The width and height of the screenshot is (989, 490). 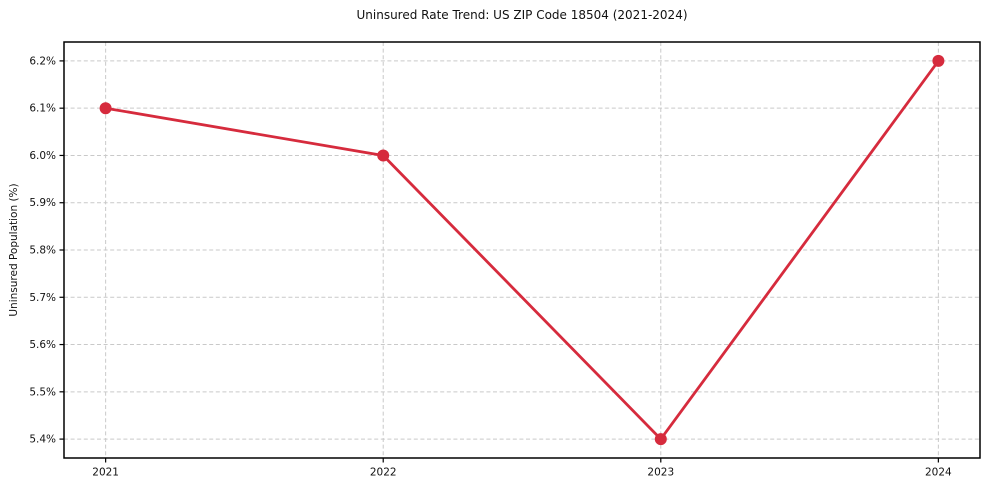 I want to click on y-tick-label: 5.7%, so click(x=42, y=298).